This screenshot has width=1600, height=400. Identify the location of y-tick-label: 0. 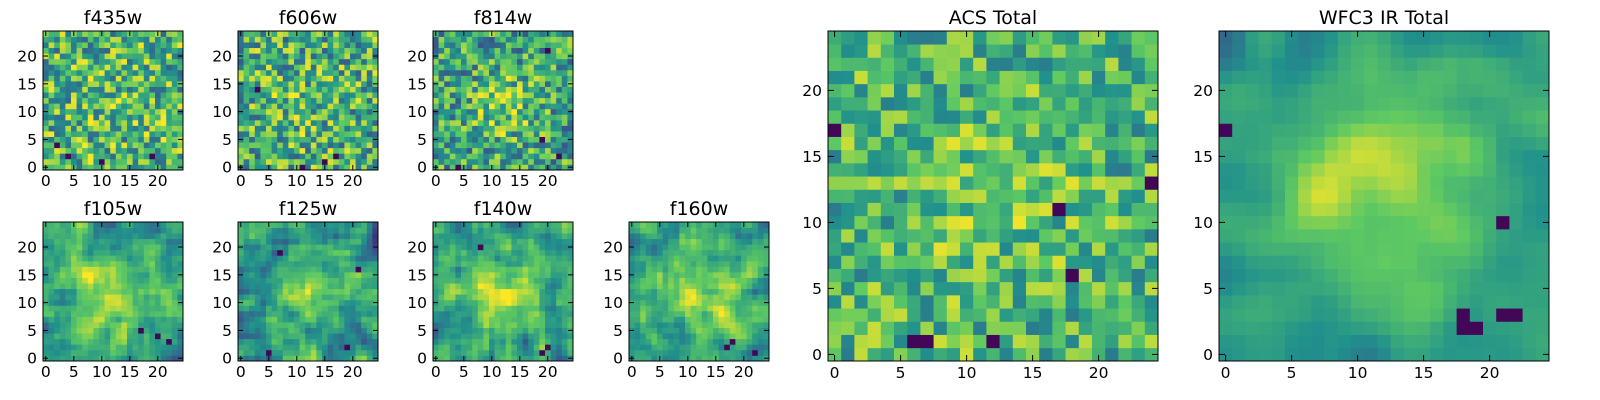
(227, 359).